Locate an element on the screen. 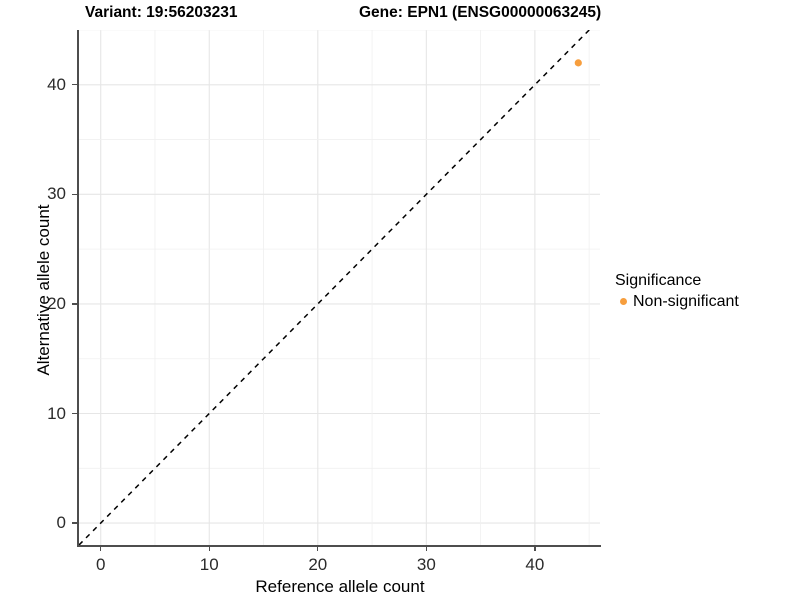 This screenshot has height=600, width=800. x-axis-line is located at coordinates (339, 546).